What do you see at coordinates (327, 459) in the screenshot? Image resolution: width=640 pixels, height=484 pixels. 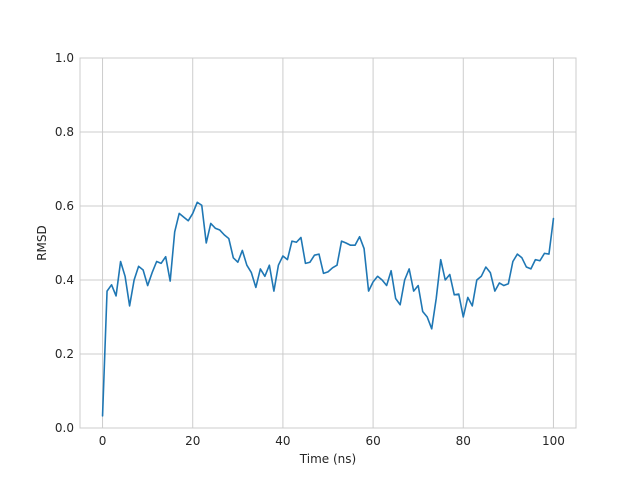 I see `x-axis-label: Time (ns)` at bounding box center [327, 459].